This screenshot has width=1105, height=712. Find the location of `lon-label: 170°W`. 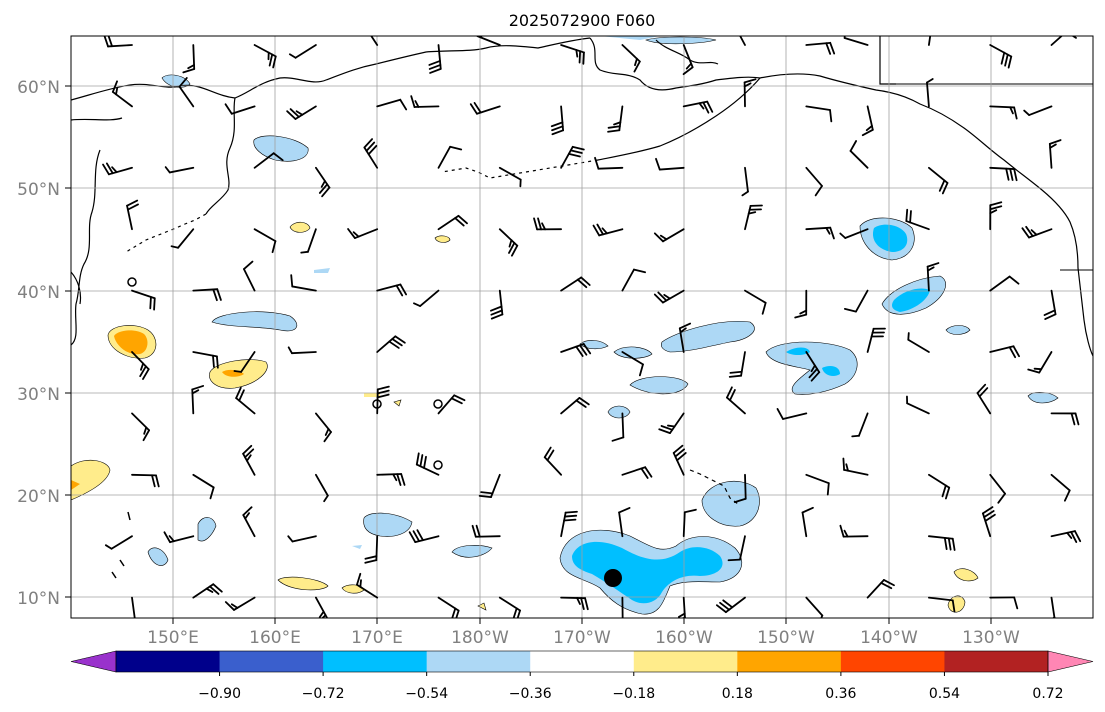

lon-label: 170°W is located at coordinates (582, 638).